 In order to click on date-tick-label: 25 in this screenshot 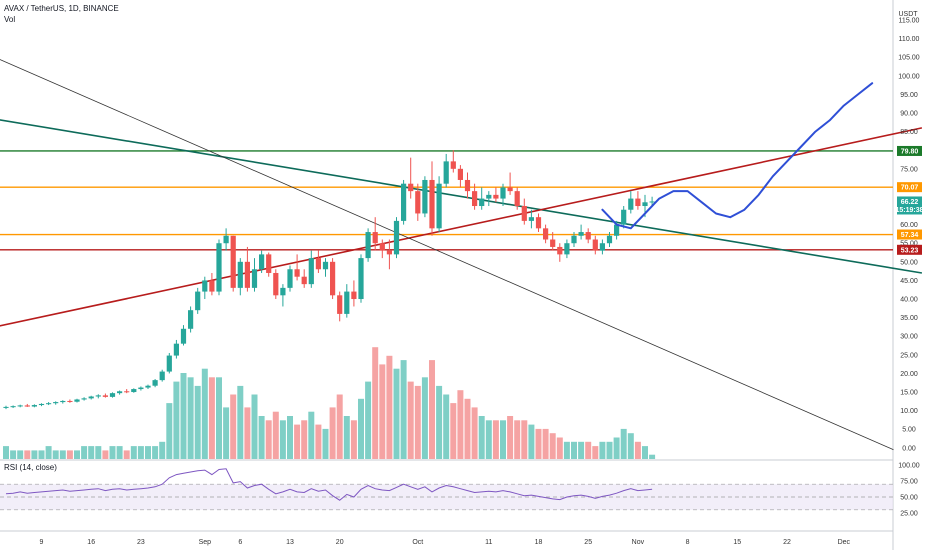, I will do `click(588, 542)`.